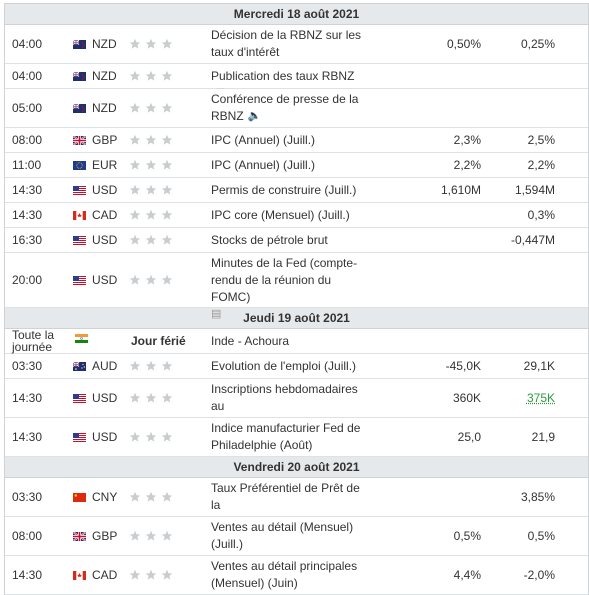 The image size is (589, 595). Describe the element at coordinates (216, 314) in the screenshot. I see `document-icon: ▤` at that location.